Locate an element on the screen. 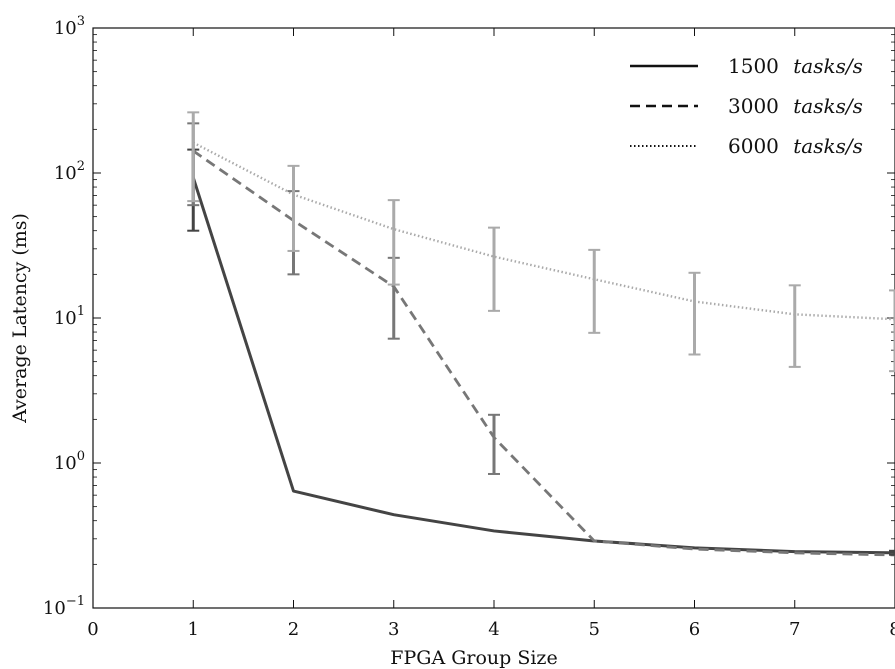  y-tick-exponent: 2 is located at coordinates (81, 166).